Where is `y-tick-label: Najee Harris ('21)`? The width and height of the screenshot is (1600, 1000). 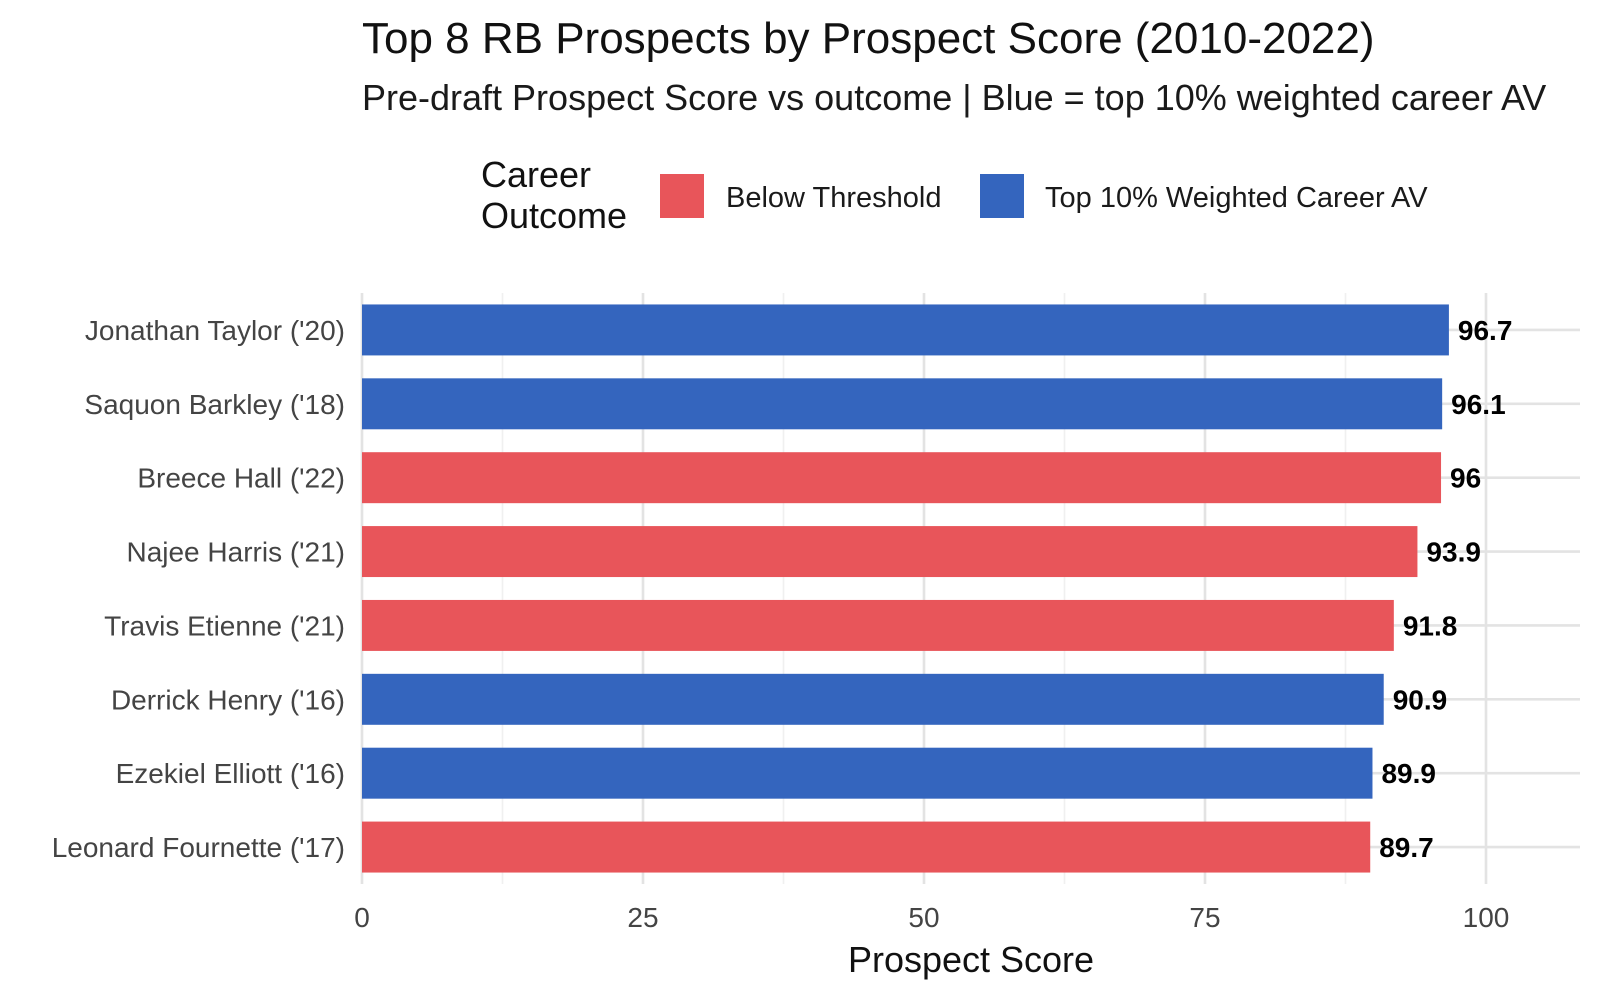 y-tick-label: Najee Harris ('21) is located at coordinates (235, 552).